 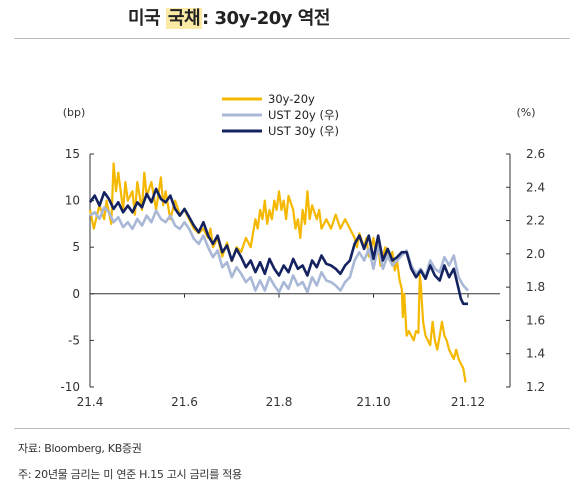 I want to click on note-text: 주: 20년물 금리는 미 연준 H.15 고시 금리를 적용, so click(x=130, y=474).